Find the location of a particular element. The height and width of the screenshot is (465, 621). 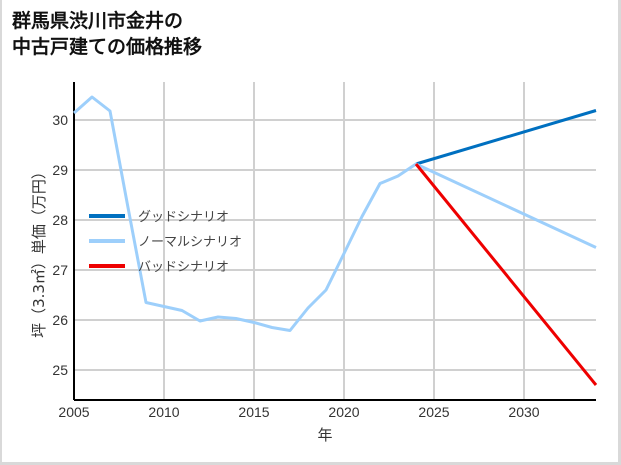

y-tick-label: 29 is located at coordinates (60, 170).